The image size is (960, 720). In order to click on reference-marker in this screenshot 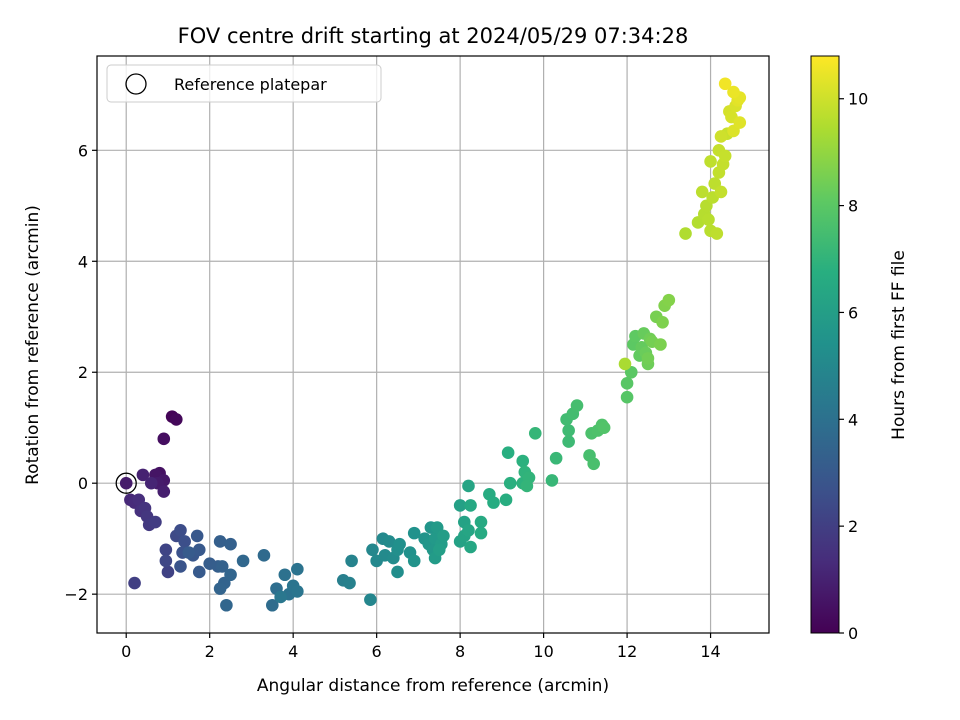, I will do `click(126, 483)`.